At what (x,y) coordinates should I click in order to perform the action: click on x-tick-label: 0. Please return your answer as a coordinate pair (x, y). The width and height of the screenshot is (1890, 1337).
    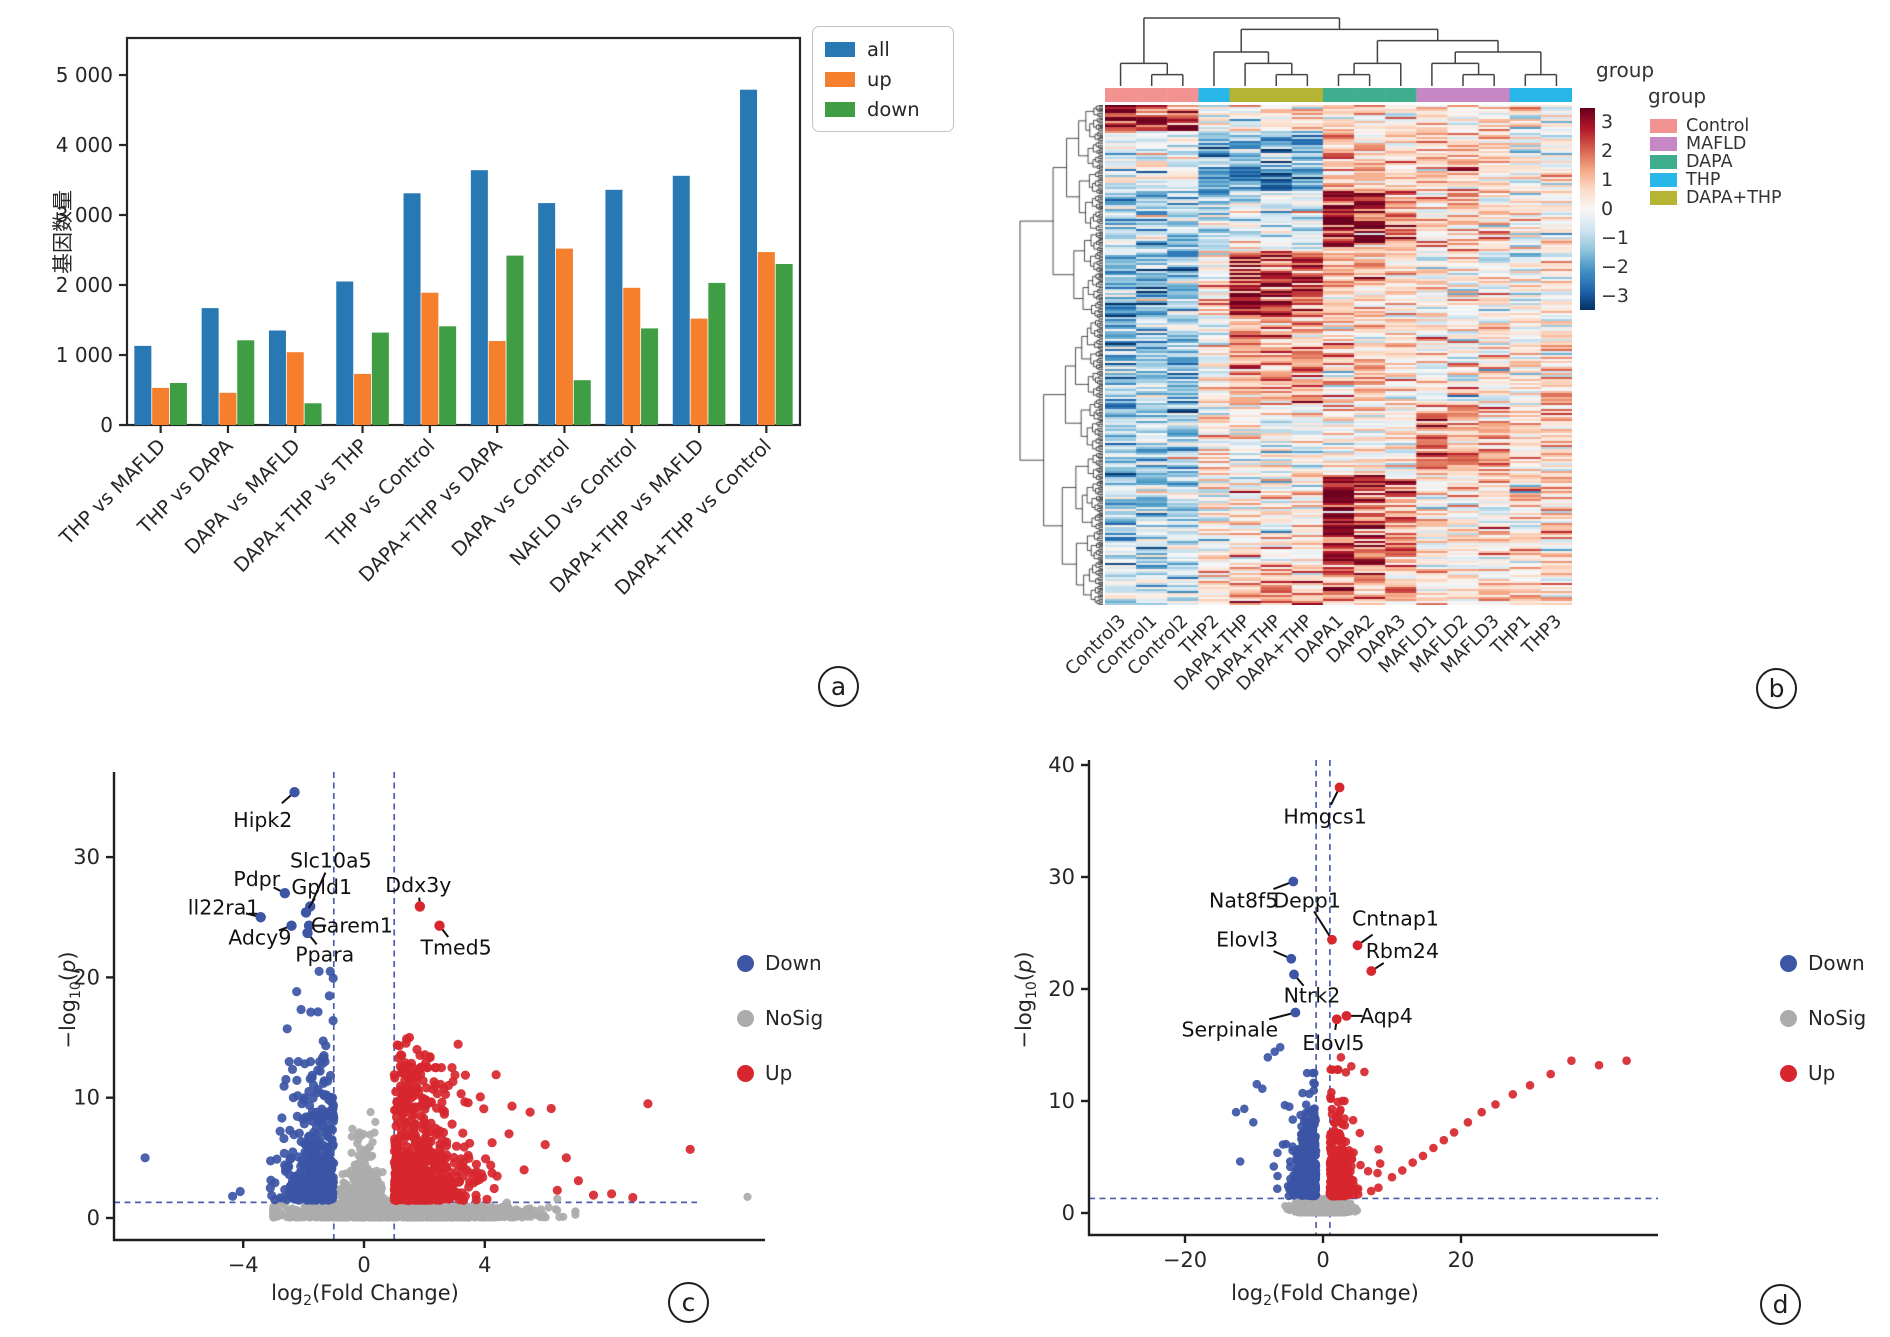
    Looking at the image, I should click on (363, 1265).